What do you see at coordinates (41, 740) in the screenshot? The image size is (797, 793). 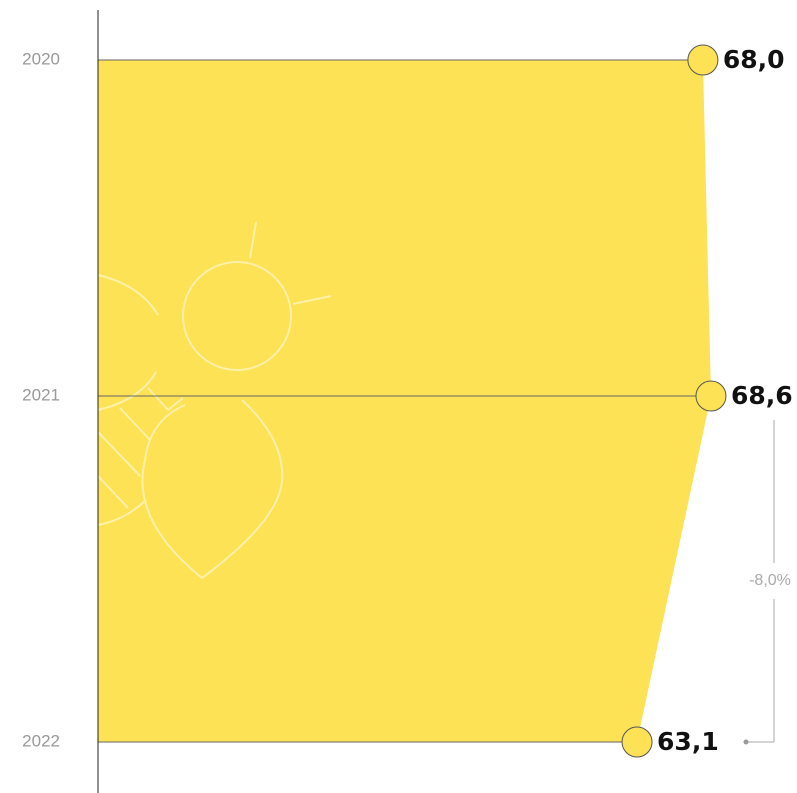 I see `category-label: 2022` at bounding box center [41, 740].